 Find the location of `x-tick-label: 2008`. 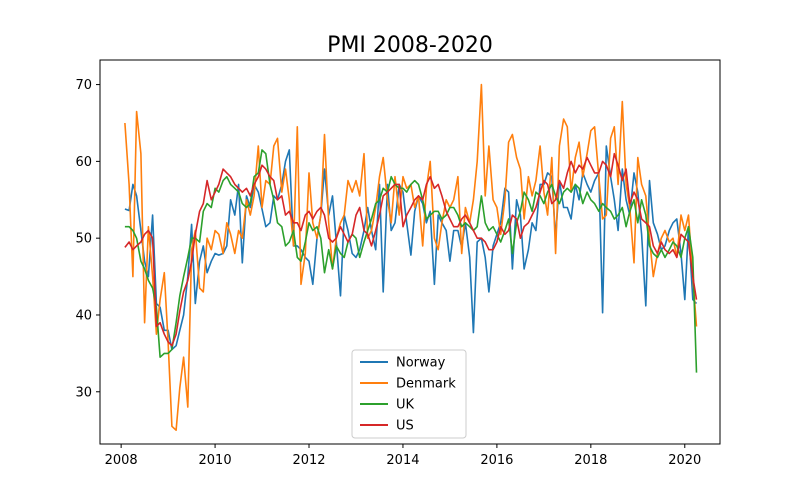

x-tick-label: 2008 is located at coordinates (121, 460).